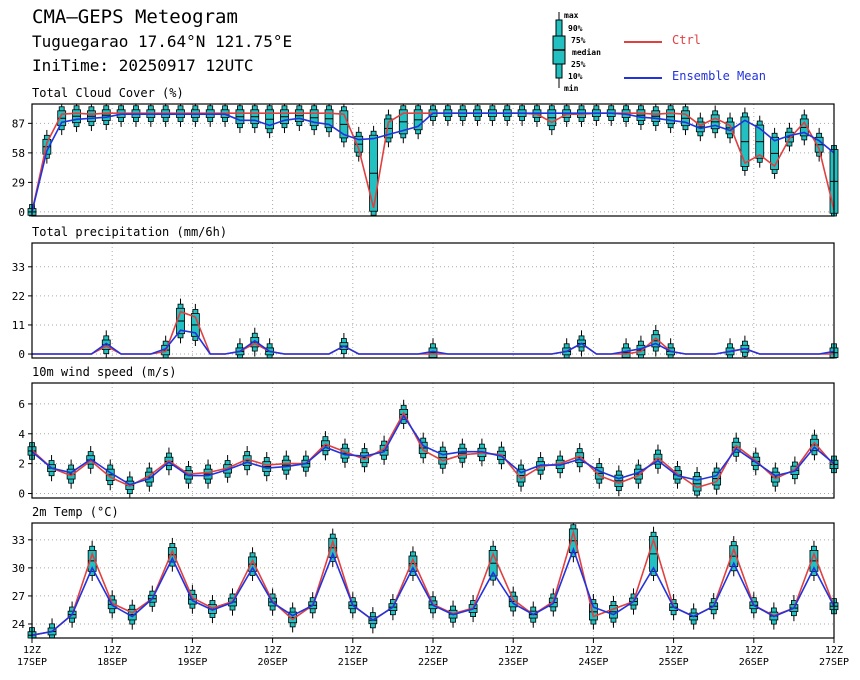 The height and width of the screenshot is (680, 860). I want to click on panel-title: 2m Temp (°C), so click(75, 512).